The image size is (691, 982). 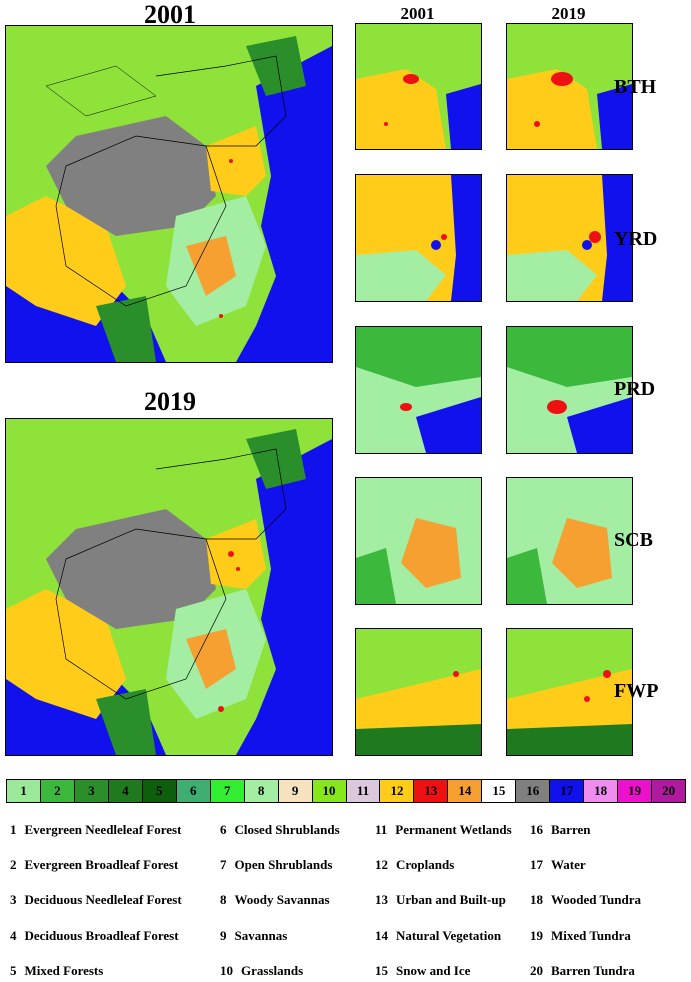 I want to click on legend-swatch-8: 8, so click(x=261, y=791).